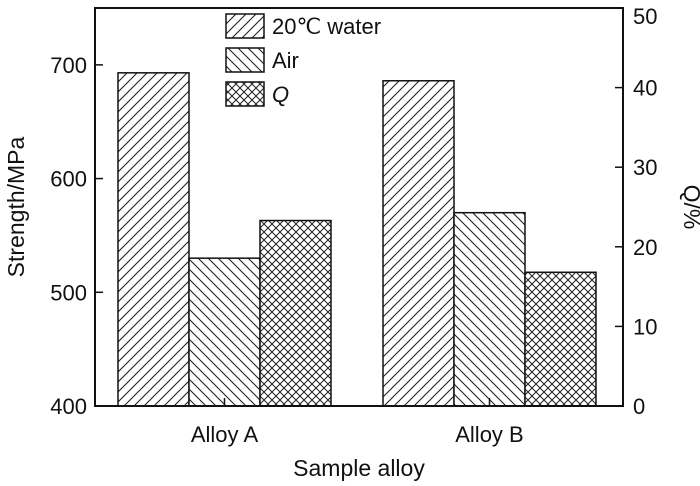 Image resolution: width=700 pixels, height=486 pixels. I want to click on y2-tick-label: 10, so click(645, 326).